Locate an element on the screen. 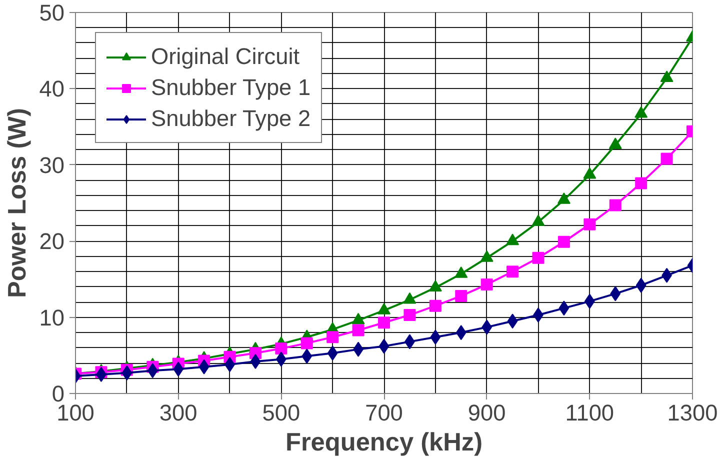 The width and height of the screenshot is (722, 459). legend-label: Snubber Type 2 is located at coordinates (231, 118).